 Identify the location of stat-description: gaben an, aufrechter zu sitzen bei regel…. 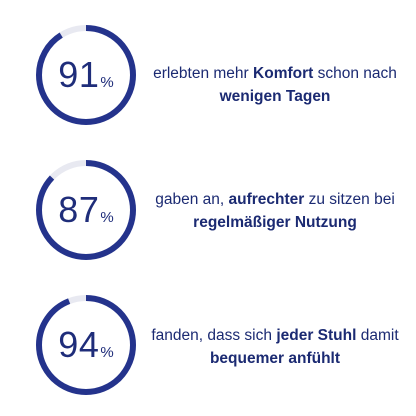
(275, 211).